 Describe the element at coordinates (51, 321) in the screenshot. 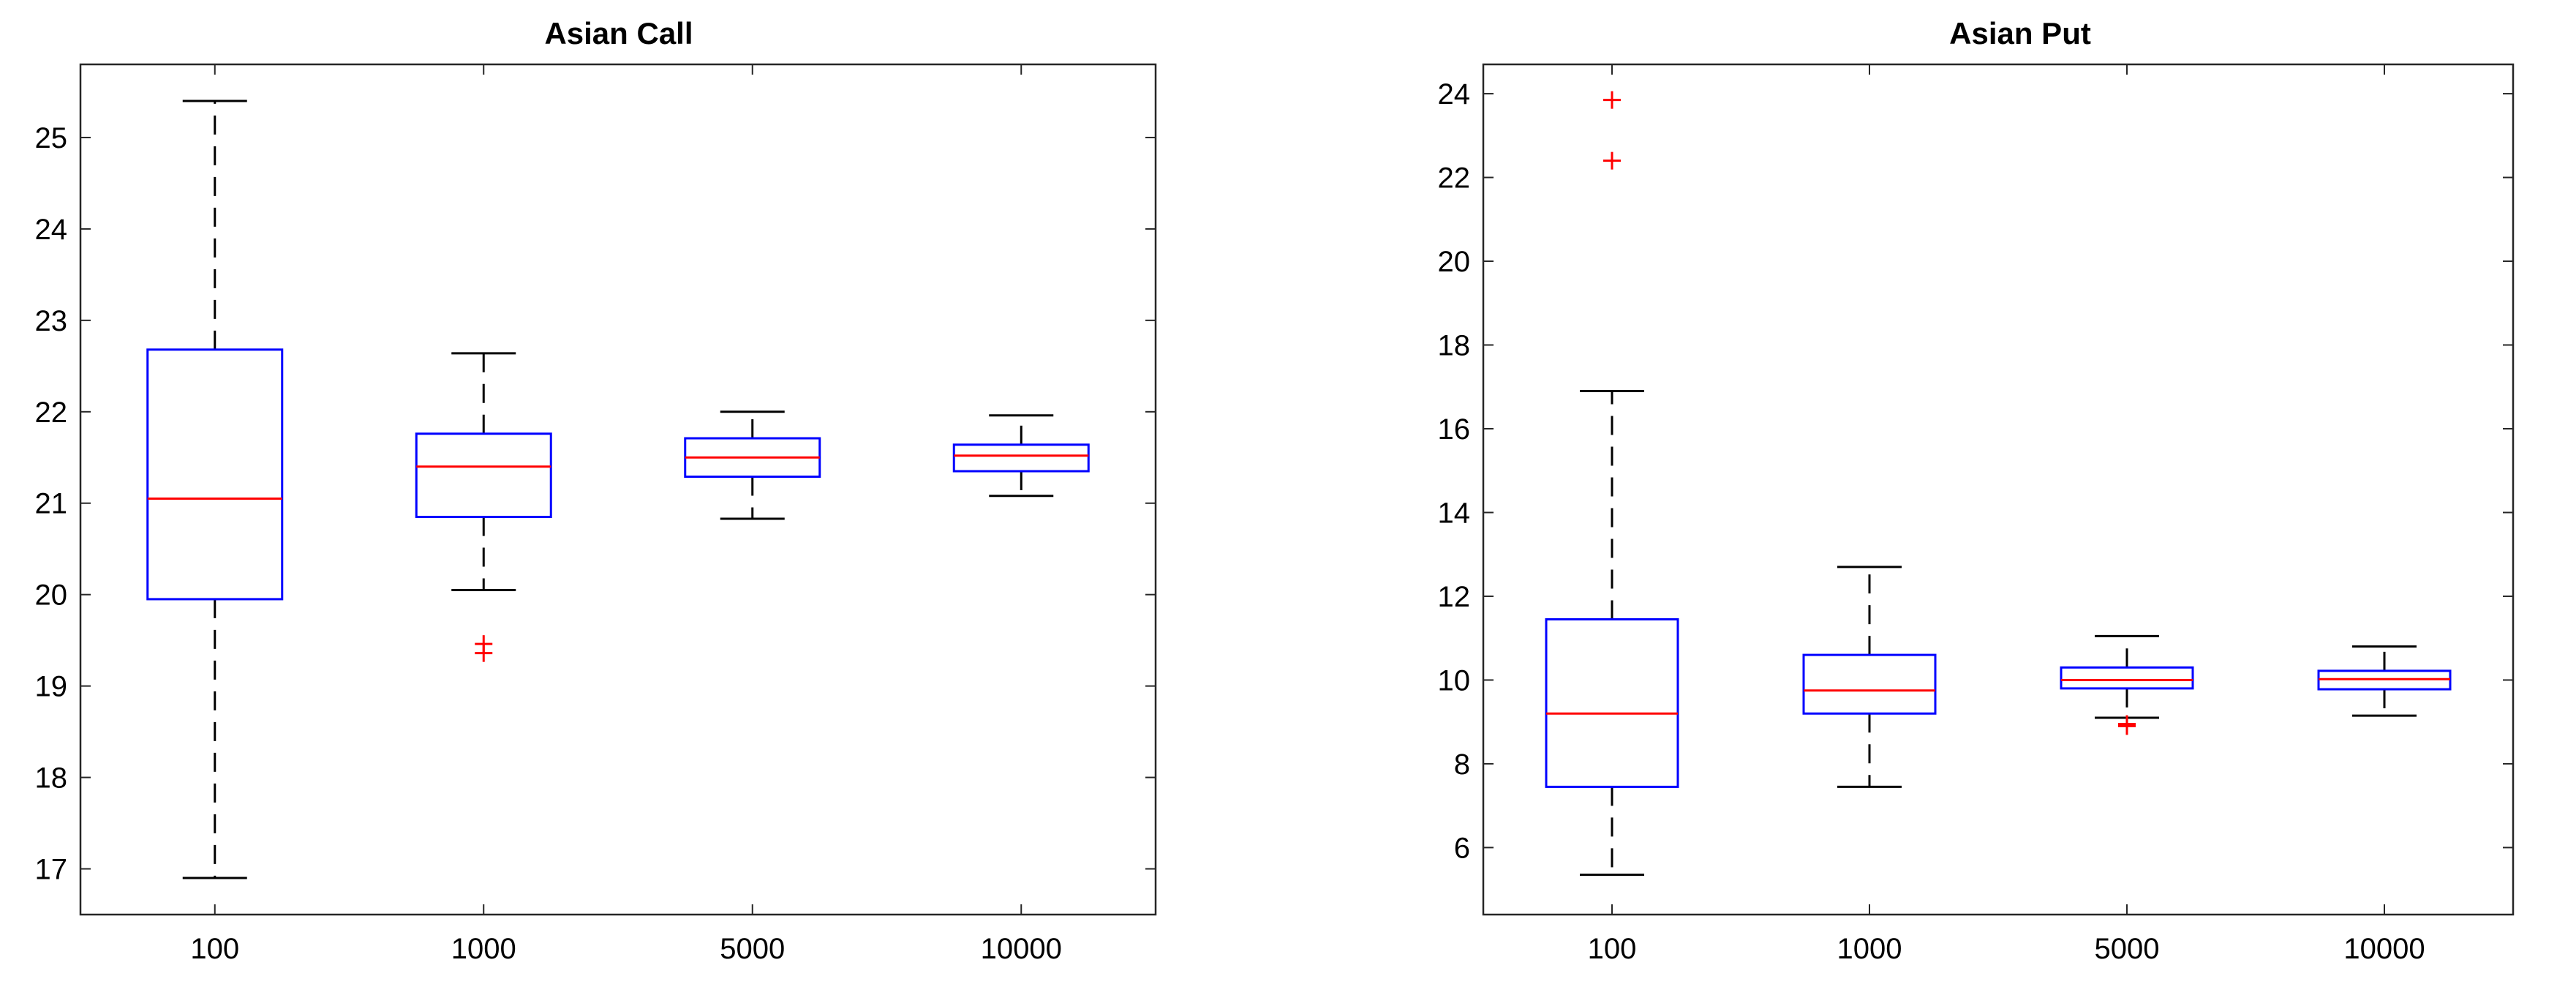

I see `y-tick-label: 23` at that location.